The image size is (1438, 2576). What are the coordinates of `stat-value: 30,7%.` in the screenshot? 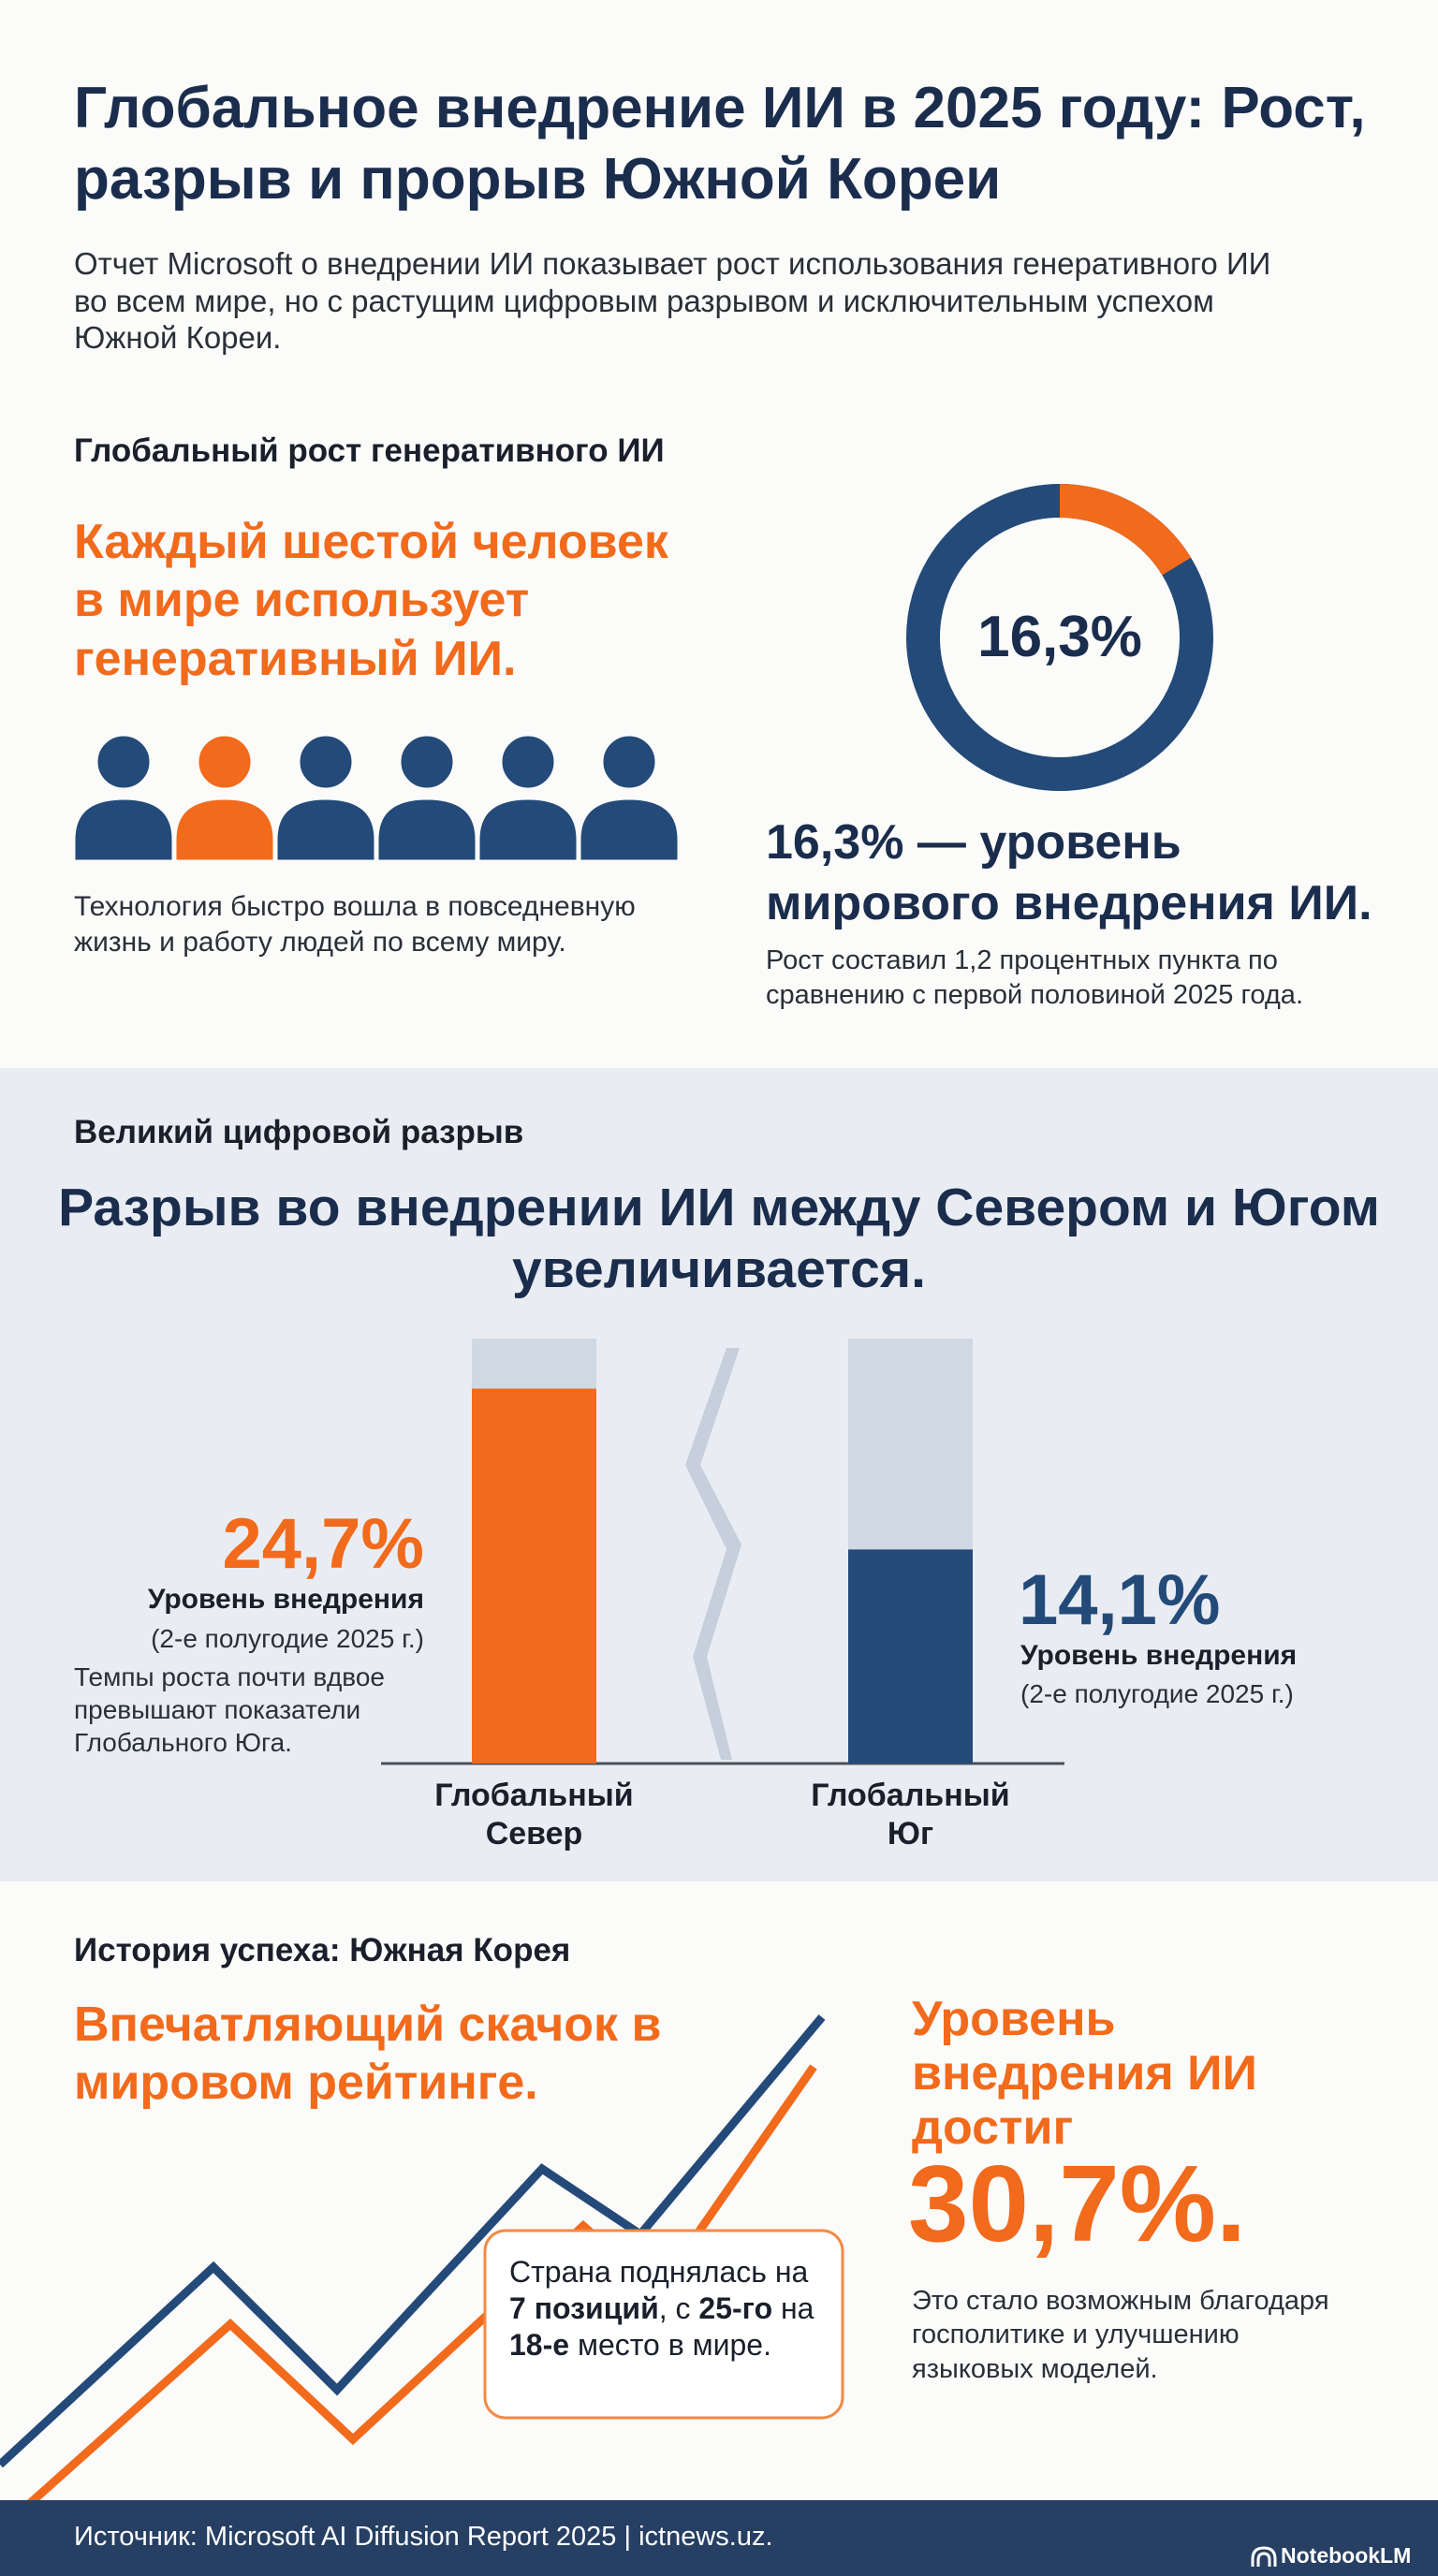 It's located at (1077, 2203).